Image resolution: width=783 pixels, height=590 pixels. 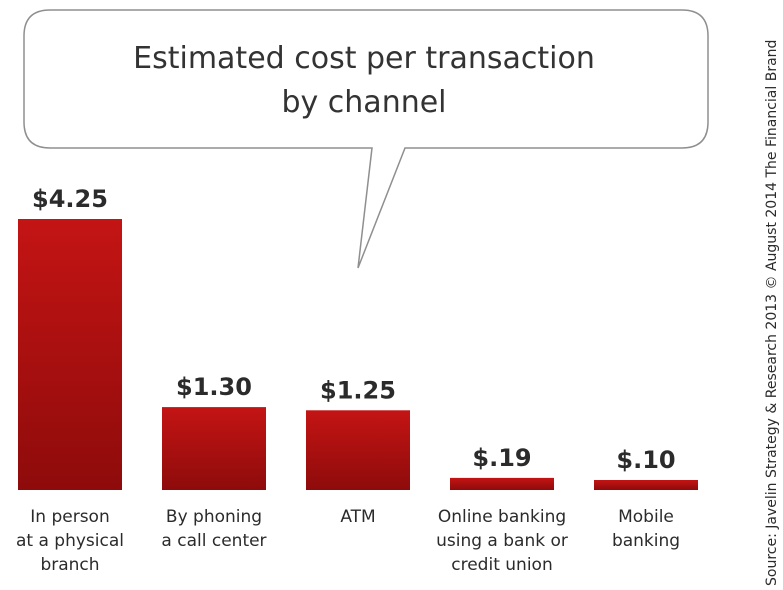 What do you see at coordinates (645, 460) in the screenshot?
I see `value-label-5: $.10` at bounding box center [645, 460].